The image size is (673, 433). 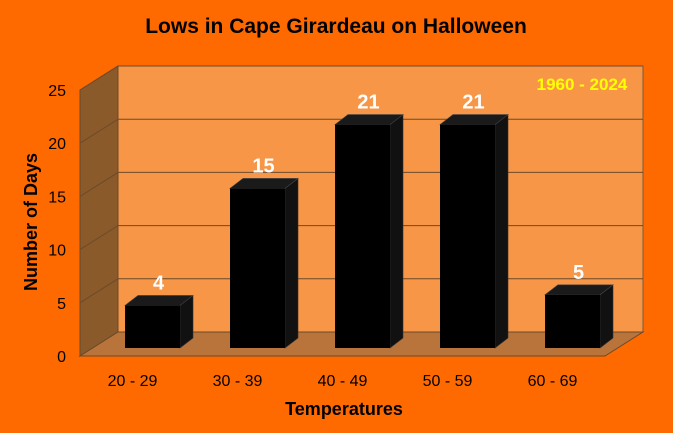 What do you see at coordinates (31, 222) in the screenshot?
I see `y-axis-label: Number of Days` at bounding box center [31, 222].